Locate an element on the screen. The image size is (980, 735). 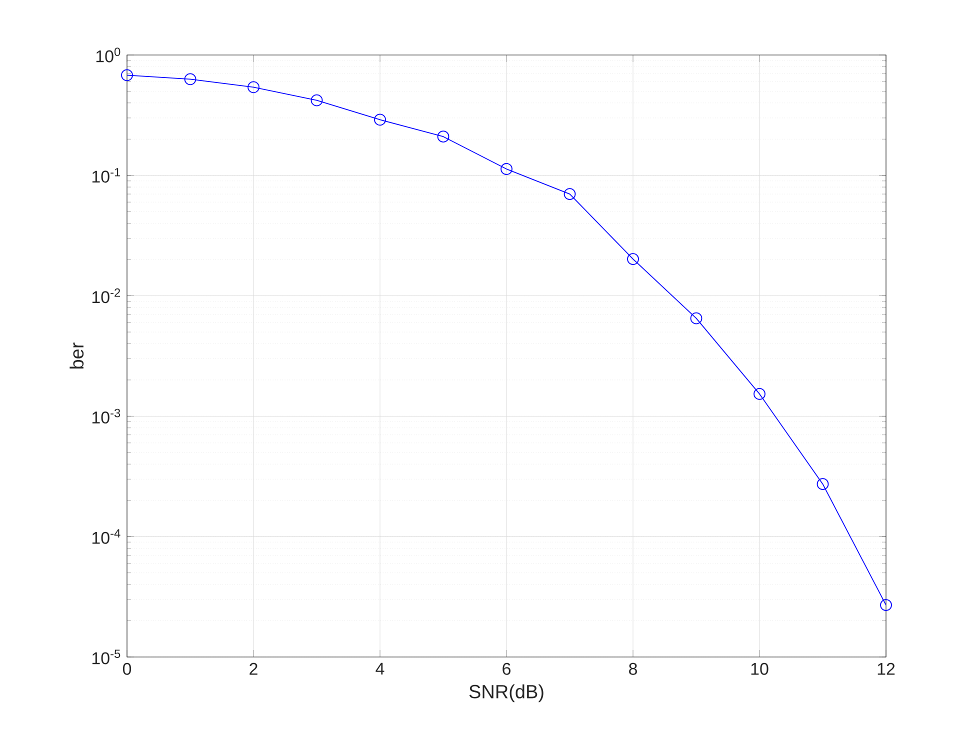
x-tick-label: 12 is located at coordinates (886, 668).